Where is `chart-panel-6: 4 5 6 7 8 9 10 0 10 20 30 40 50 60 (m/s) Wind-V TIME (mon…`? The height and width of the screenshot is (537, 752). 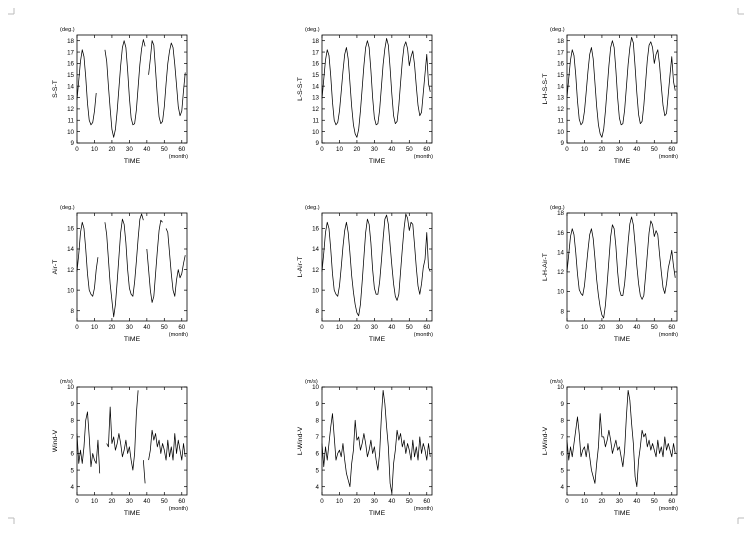
chart-panel-6: 4 5 6 7 8 9 10 0 10 20 30 40 50 60 (m/s) Wind-V TIME (mon… is located at coordinates (120, 448).